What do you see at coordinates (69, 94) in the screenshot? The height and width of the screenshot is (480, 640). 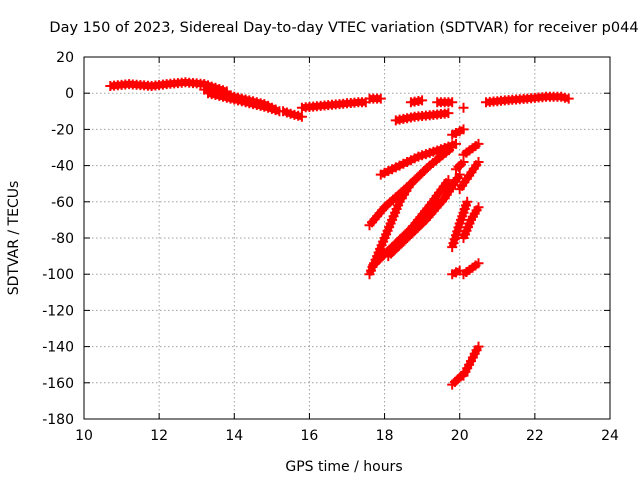 I see `y-tick-label: 0` at bounding box center [69, 94].